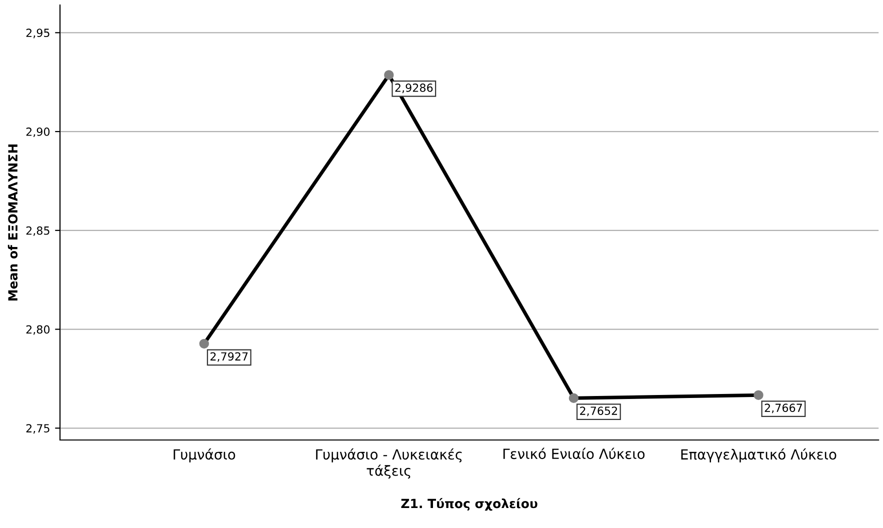  What do you see at coordinates (783, 409) in the screenshot?
I see `data-label: 2,7667` at bounding box center [783, 409].